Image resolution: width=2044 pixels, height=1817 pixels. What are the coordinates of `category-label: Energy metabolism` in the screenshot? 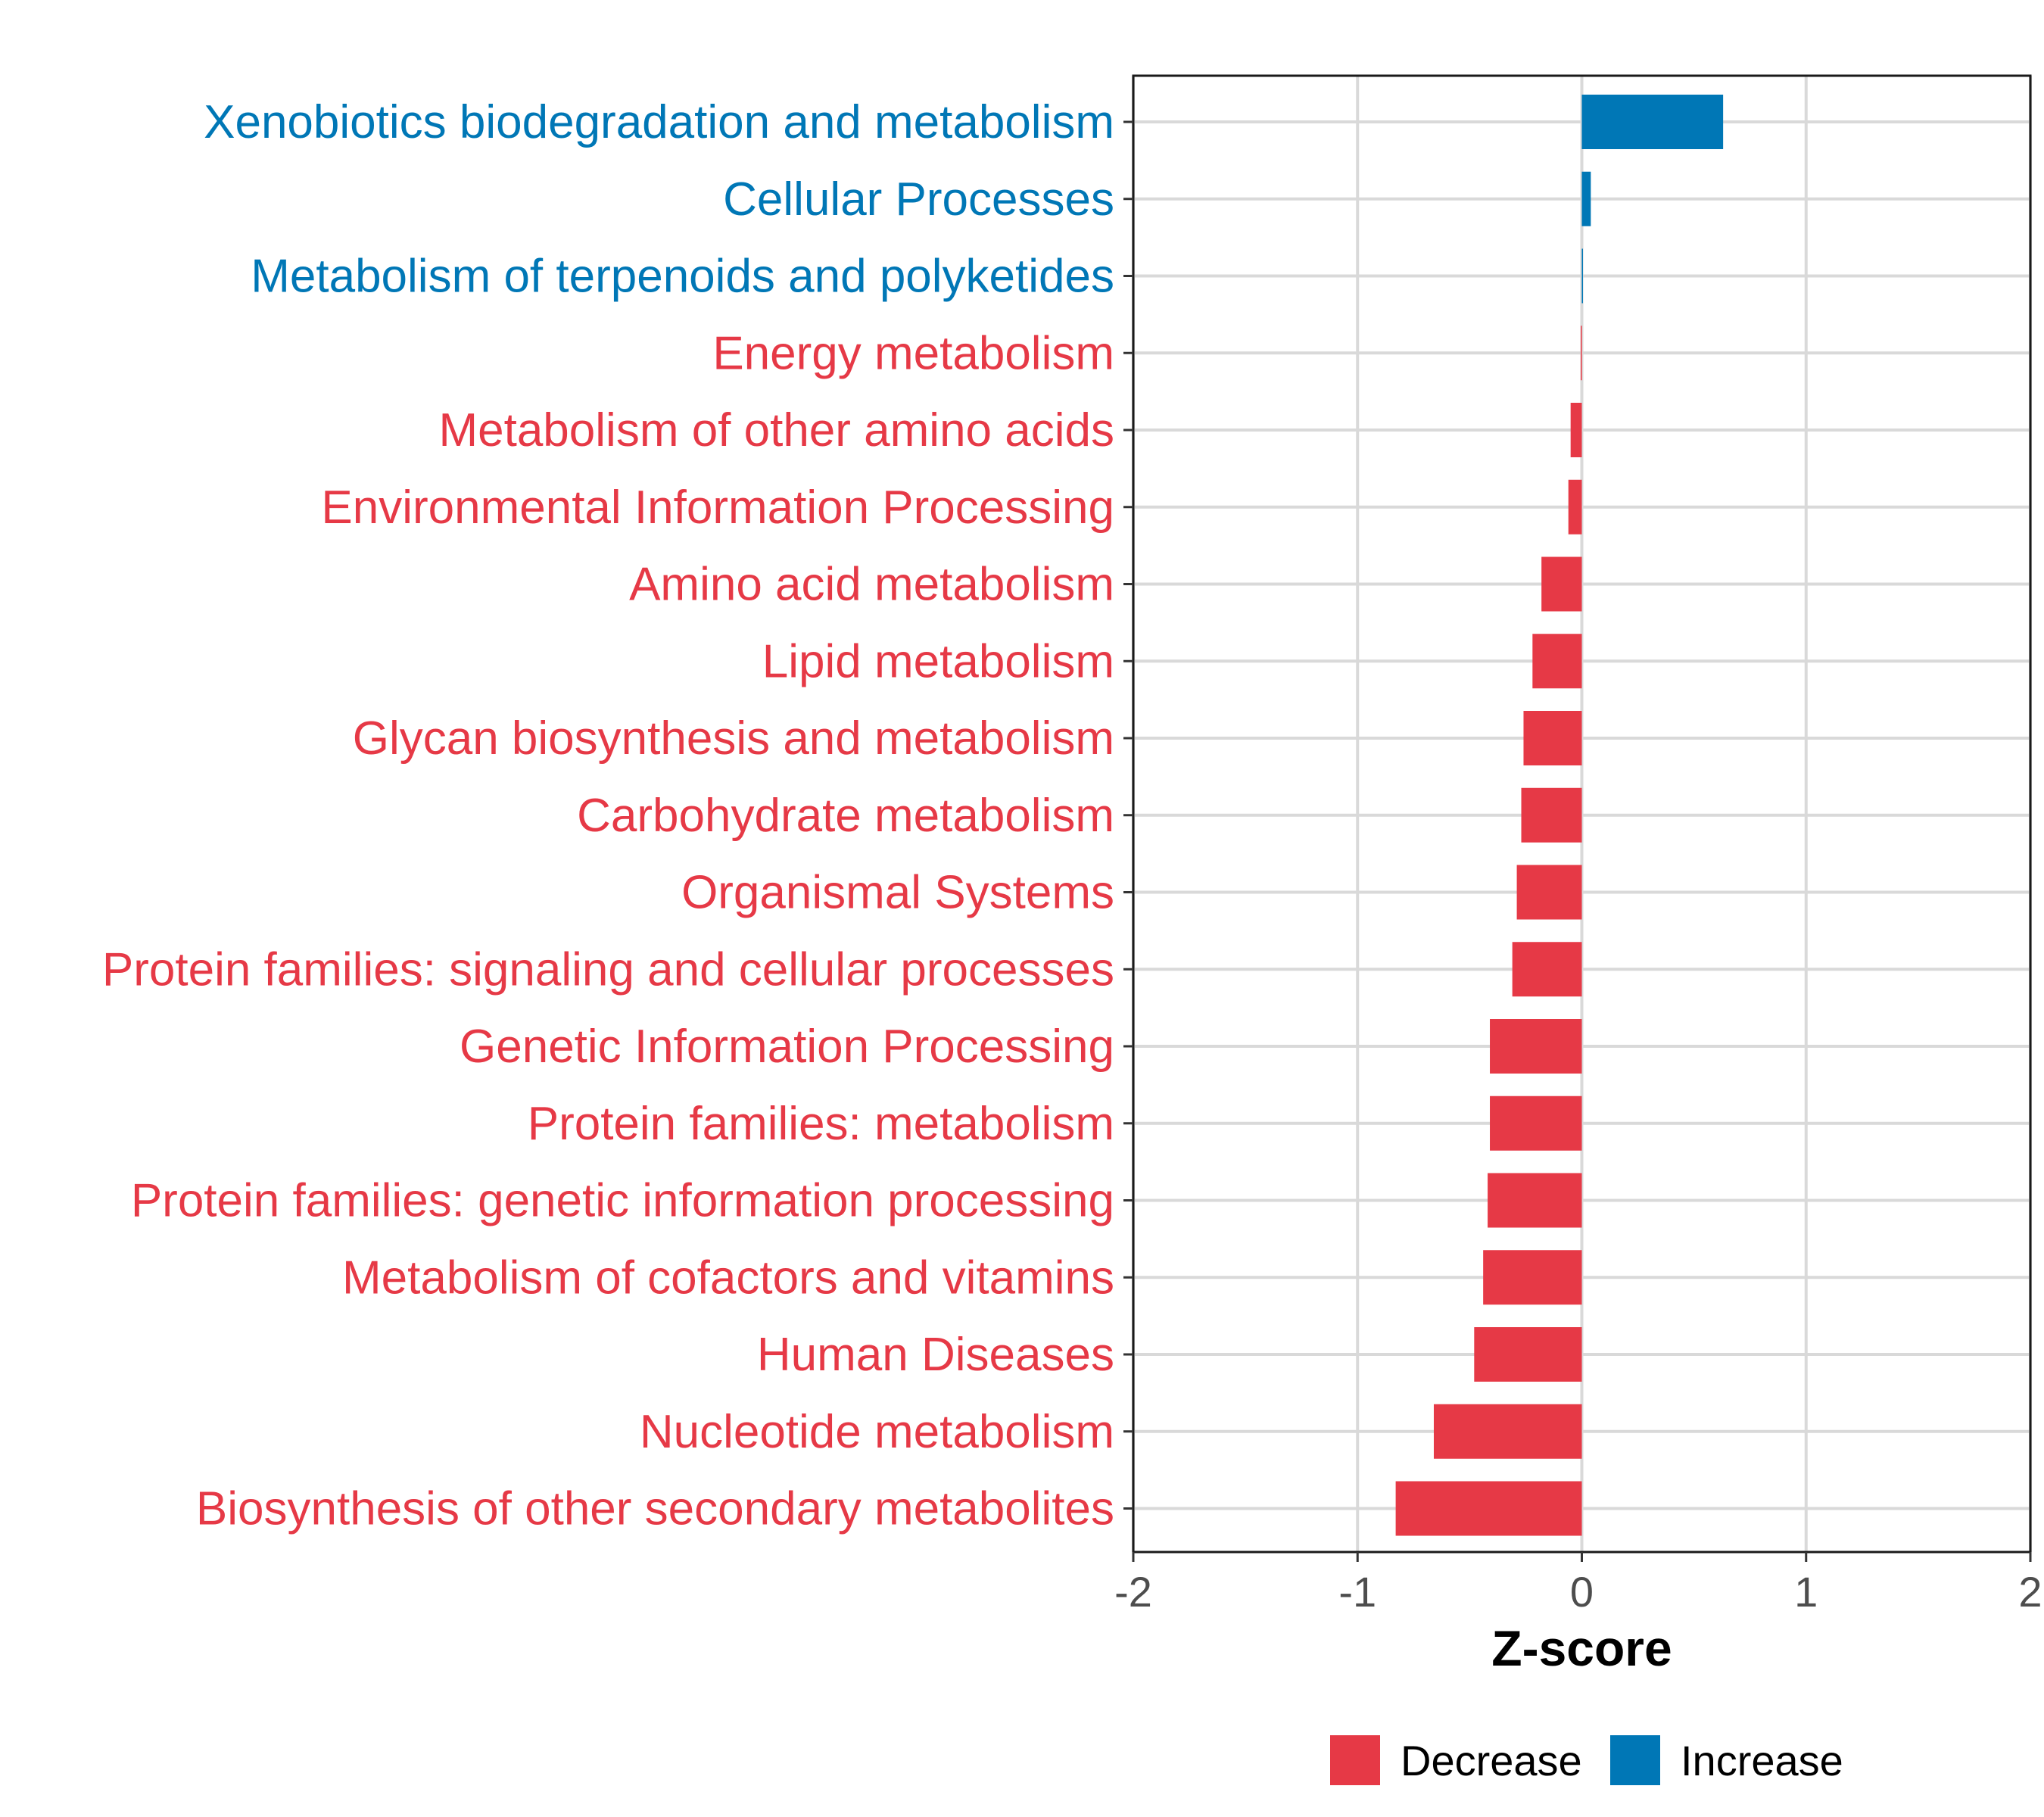 It's located at (913, 353).